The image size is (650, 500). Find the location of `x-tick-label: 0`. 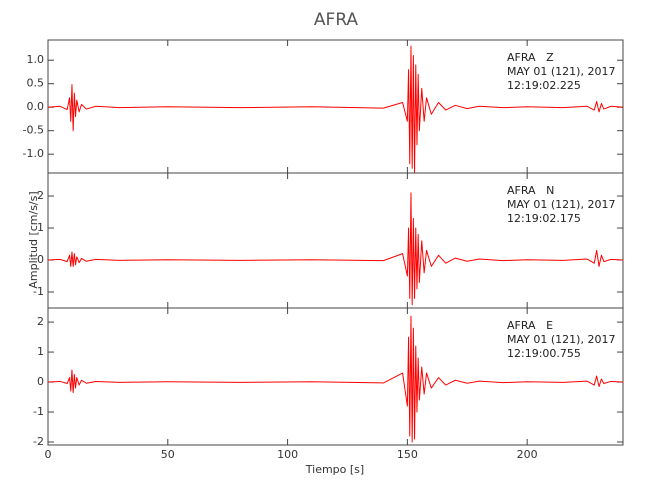

x-tick-label: 0 is located at coordinates (48, 454).